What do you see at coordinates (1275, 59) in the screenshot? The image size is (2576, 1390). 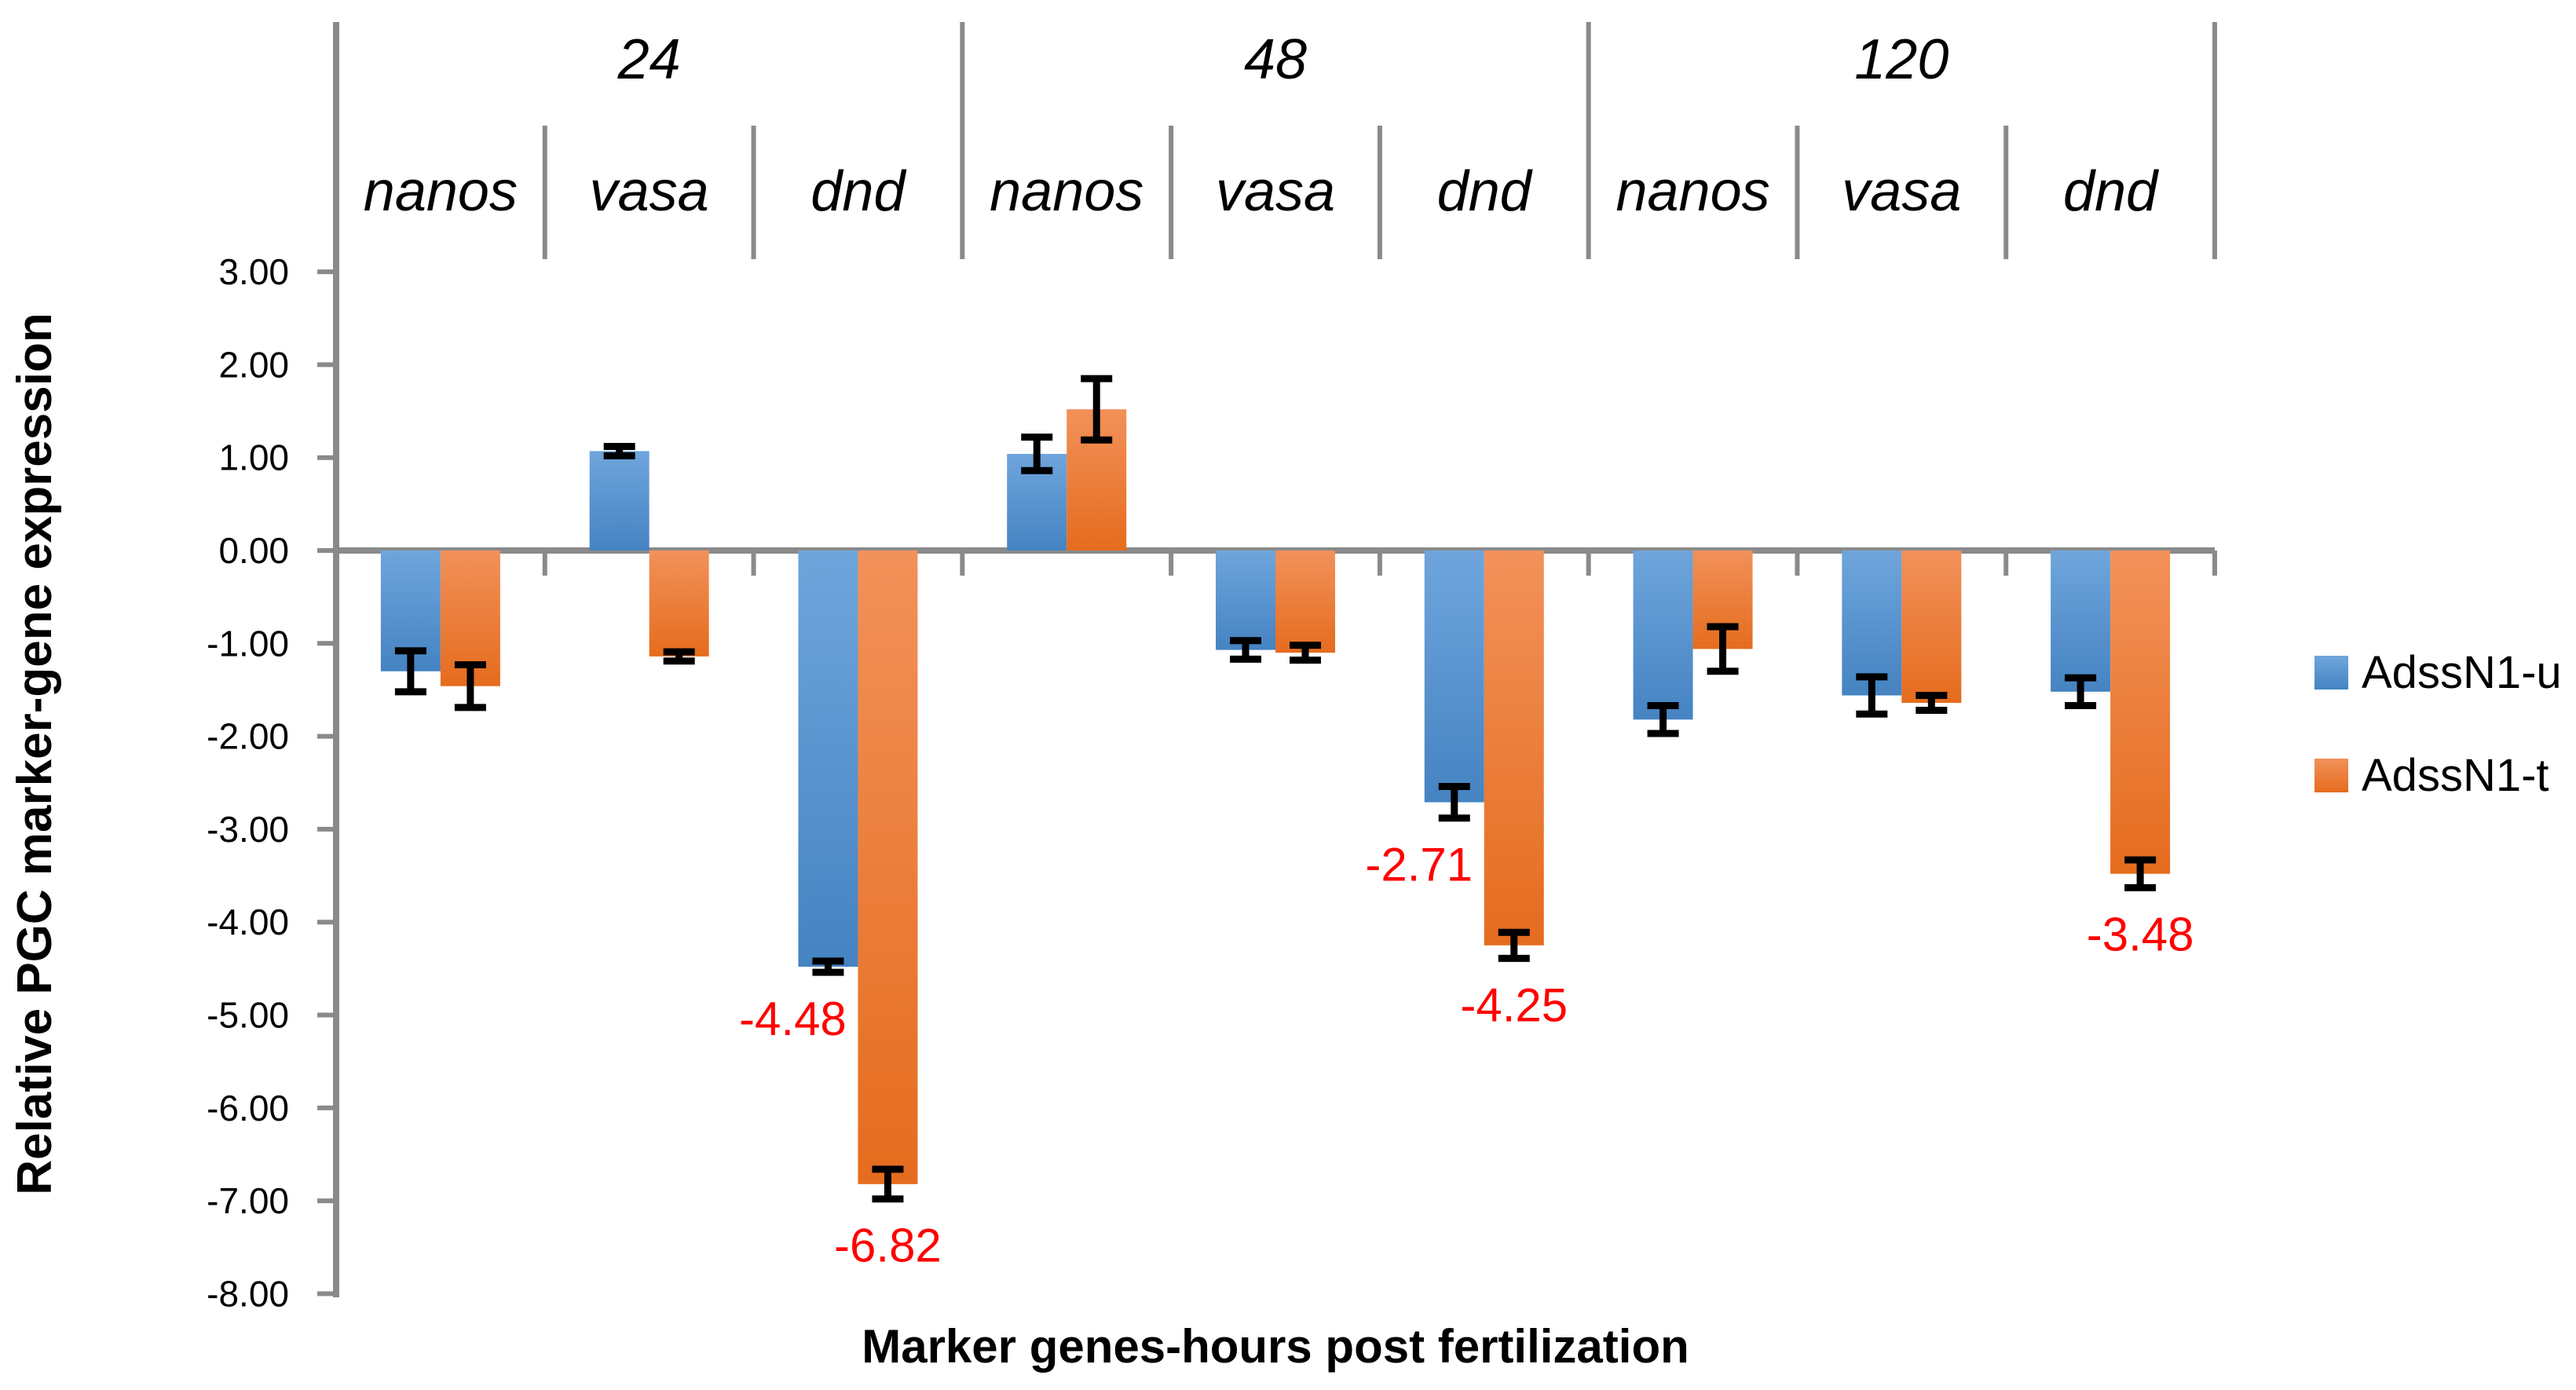 I see `hour-group-label: 48` at bounding box center [1275, 59].